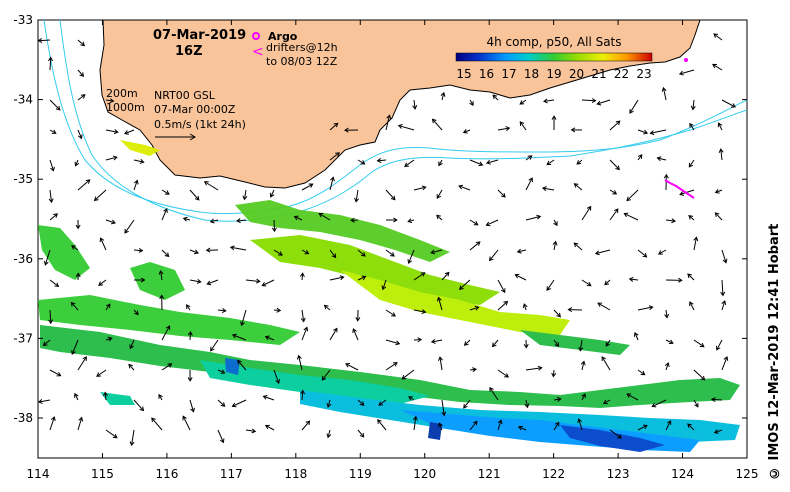  What do you see at coordinates (199, 35) in the screenshot?
I see `map-date: 07-Mar-2019` at bounding box center [199, 35].